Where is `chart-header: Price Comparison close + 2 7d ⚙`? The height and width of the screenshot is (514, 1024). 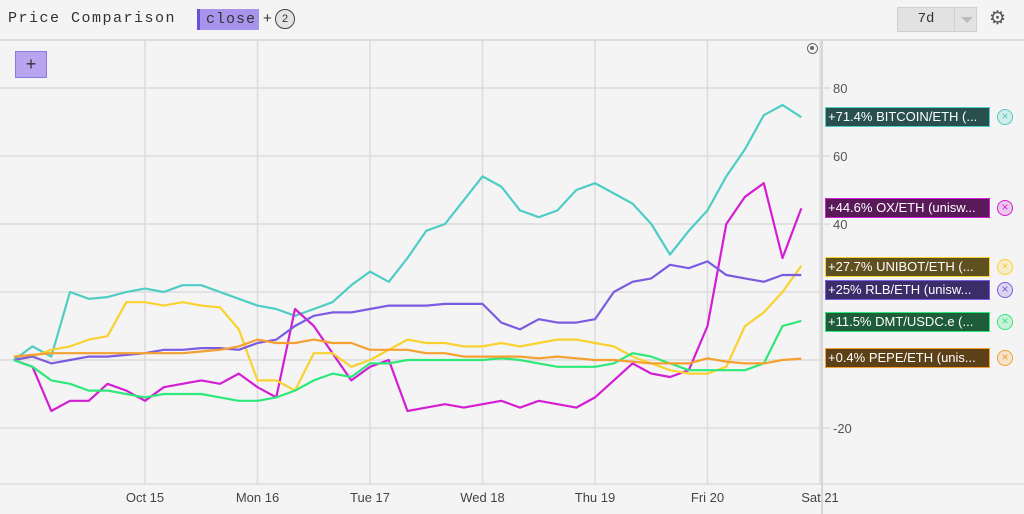
chart-header: Price Comparison close + 2 7d ⚙ is located at coordinates (512, 20).